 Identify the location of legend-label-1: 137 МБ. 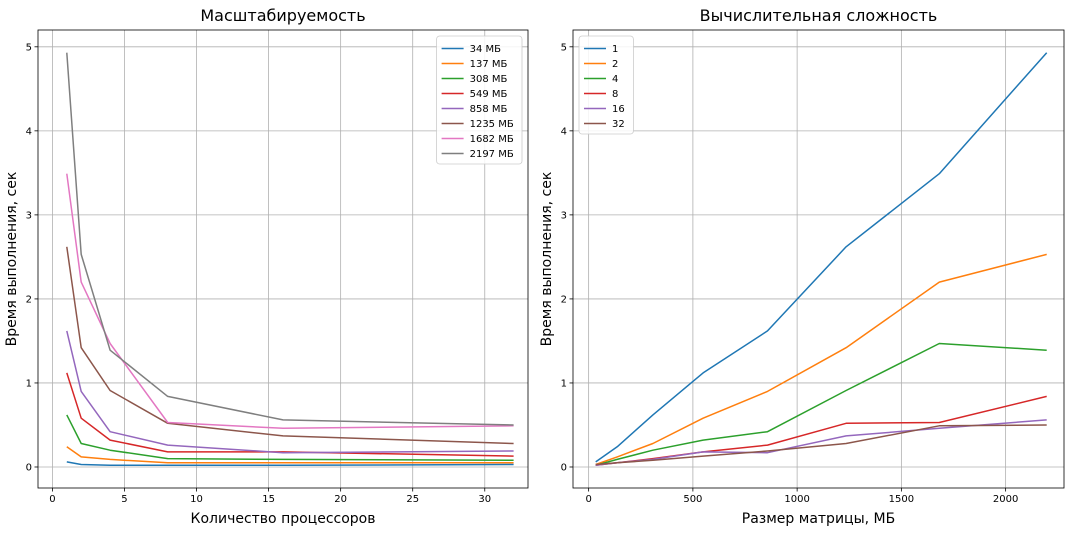
(489, 64).